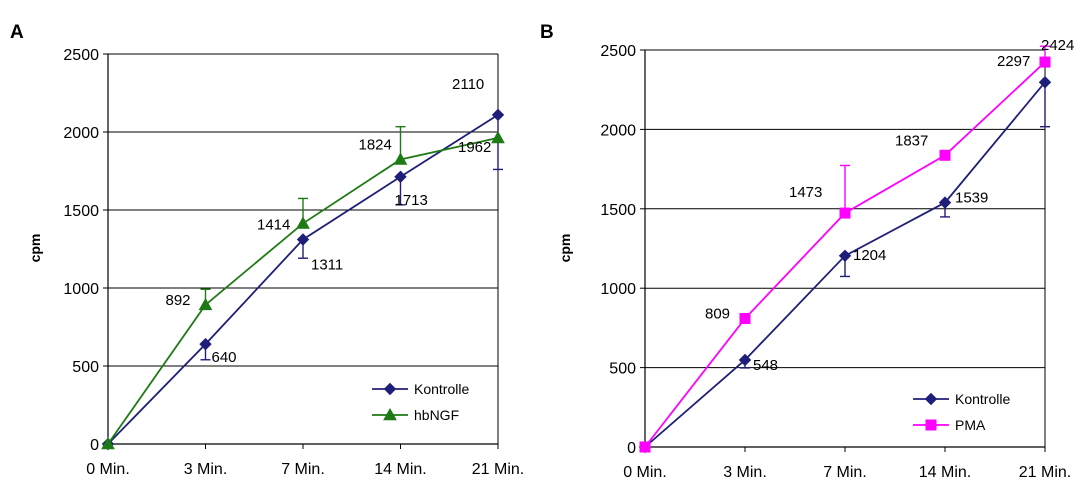 The image size is (1082, 486). Describe the element at coordinates (17, 32) in the screenshot. I see `panel-label: A` at that location.